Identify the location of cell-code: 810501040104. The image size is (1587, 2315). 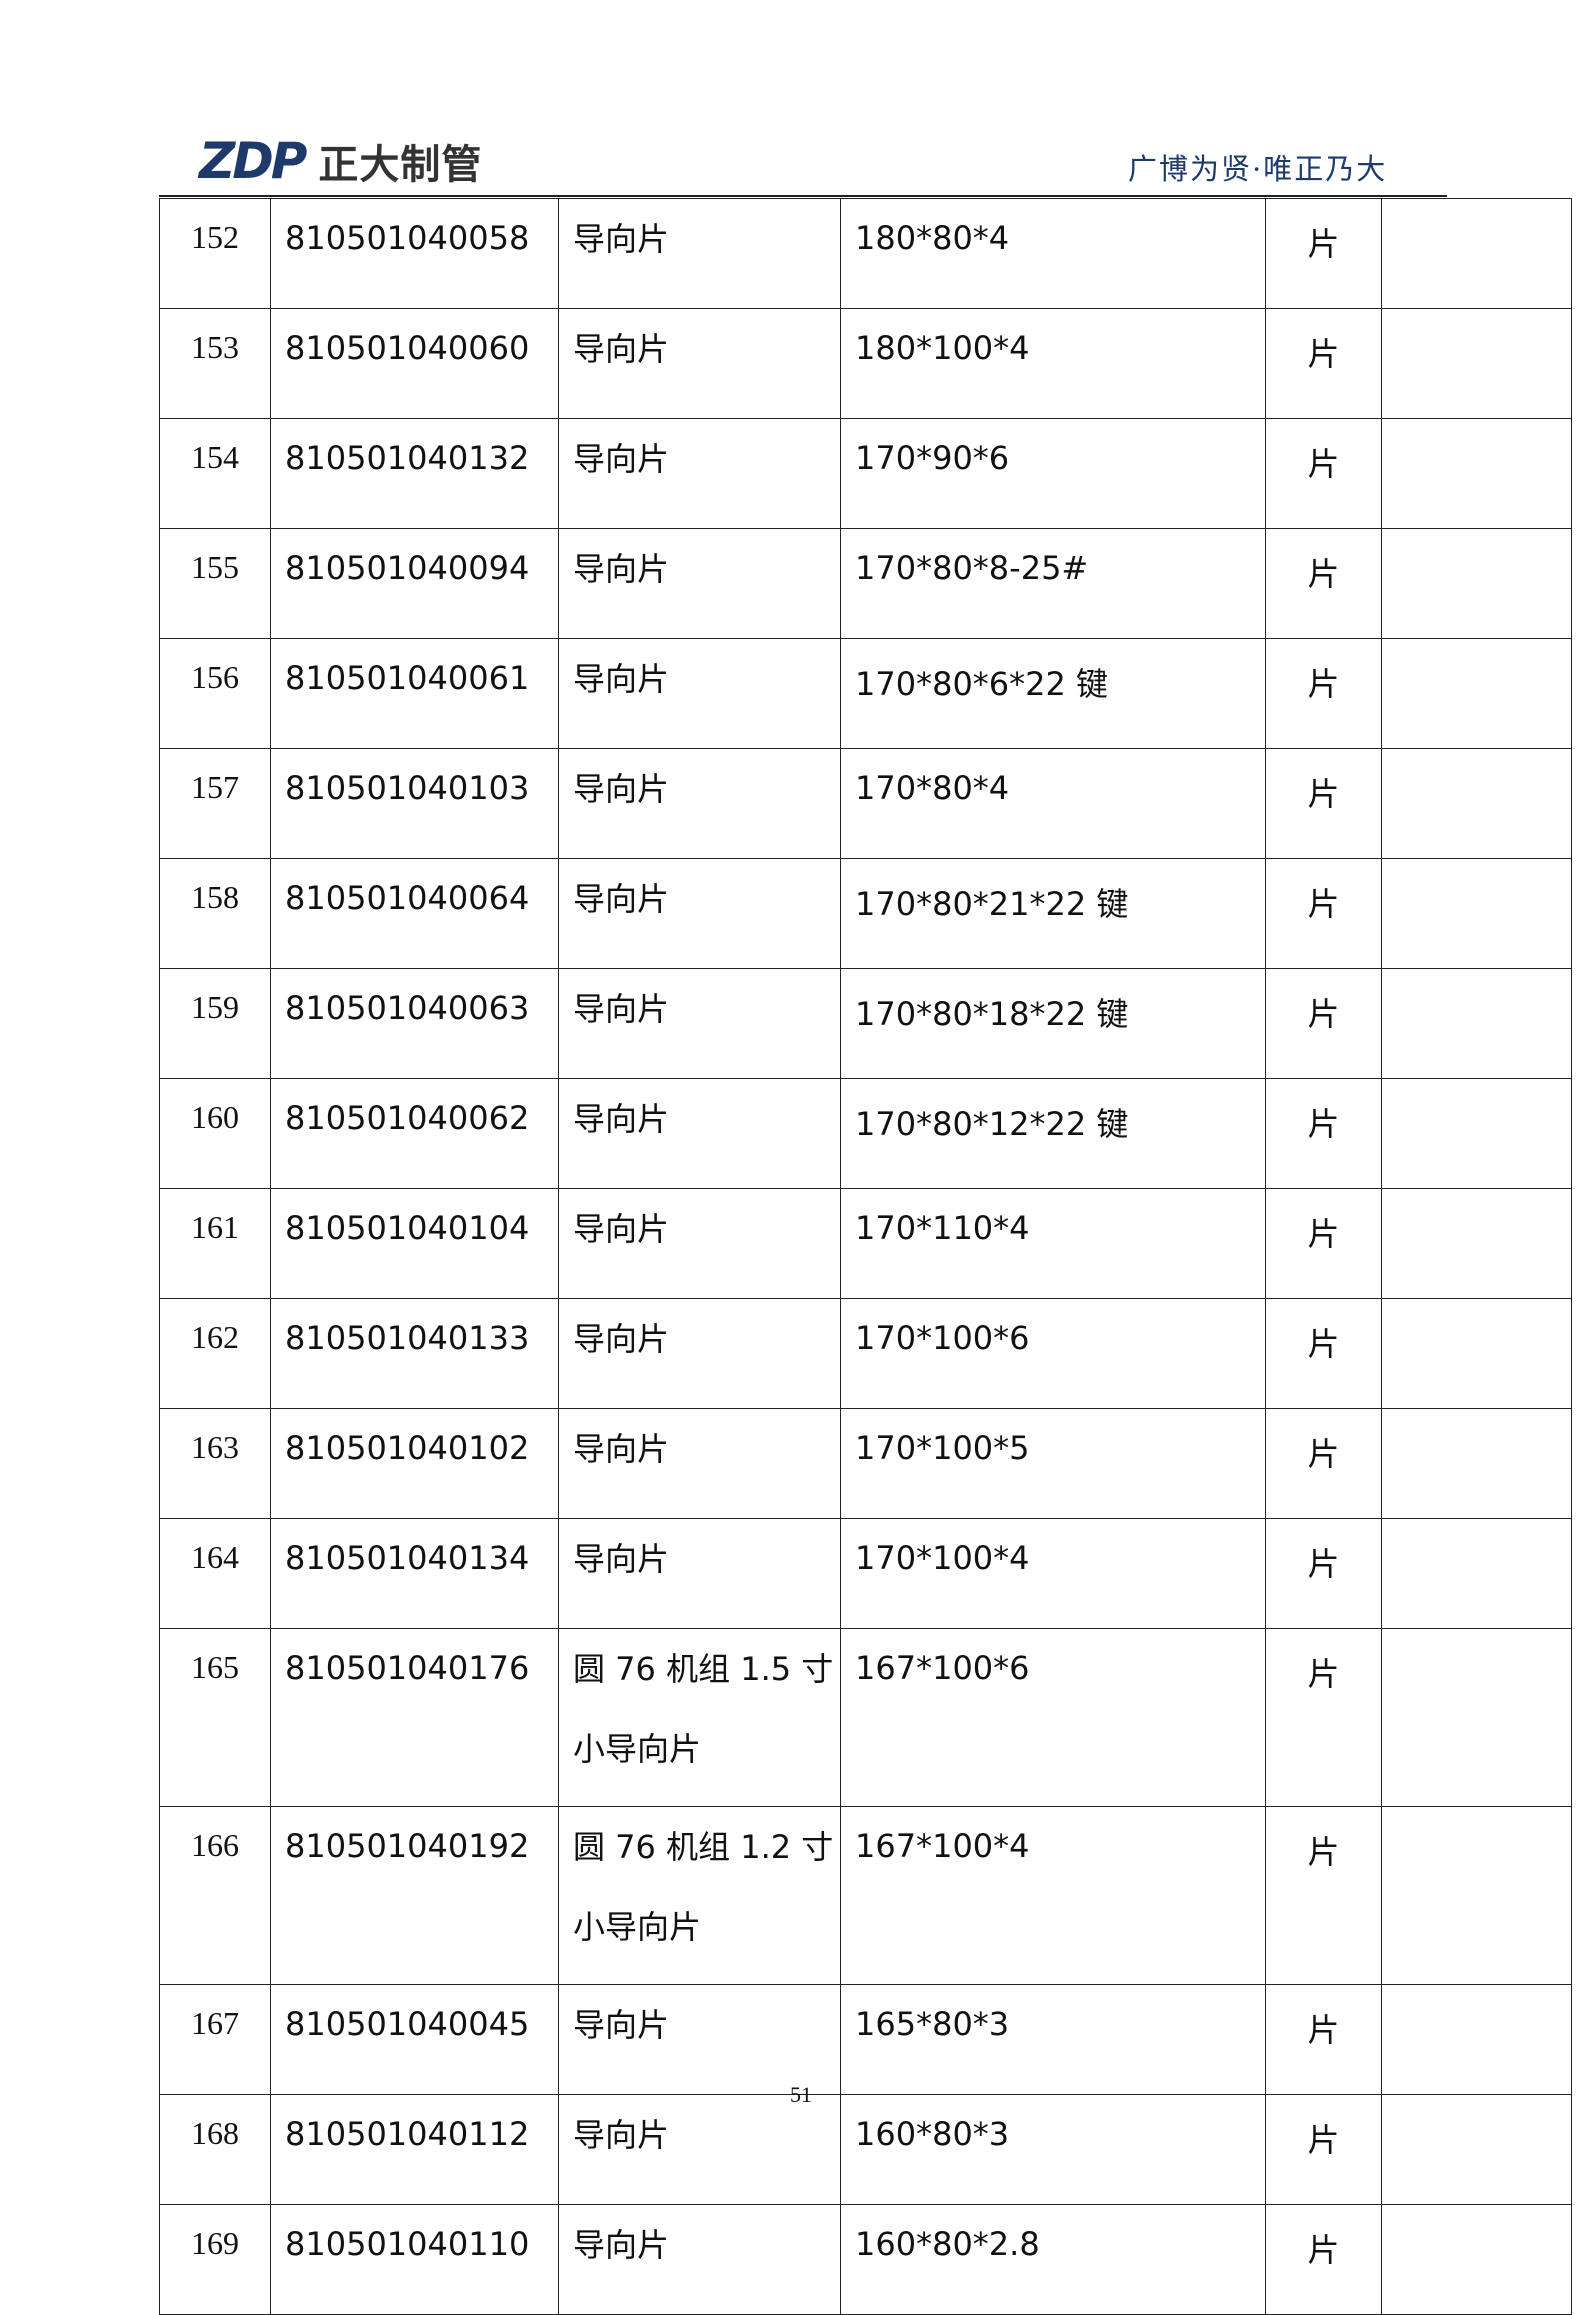
(414, 1243).